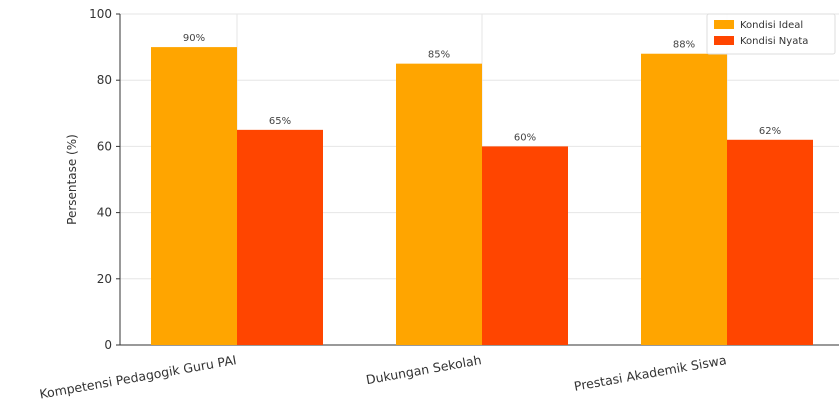 The image size is (839, 409). Describe the element at coordinates (72, 179) in the screenshot. I see `y-axis-label: Persentase (%)` at that location.